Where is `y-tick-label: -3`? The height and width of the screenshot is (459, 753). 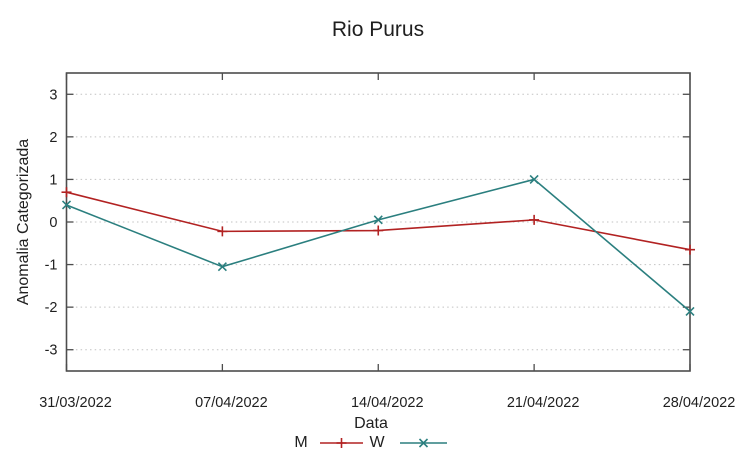
y-tick-label: -3 is located at coordinates (51, 351).